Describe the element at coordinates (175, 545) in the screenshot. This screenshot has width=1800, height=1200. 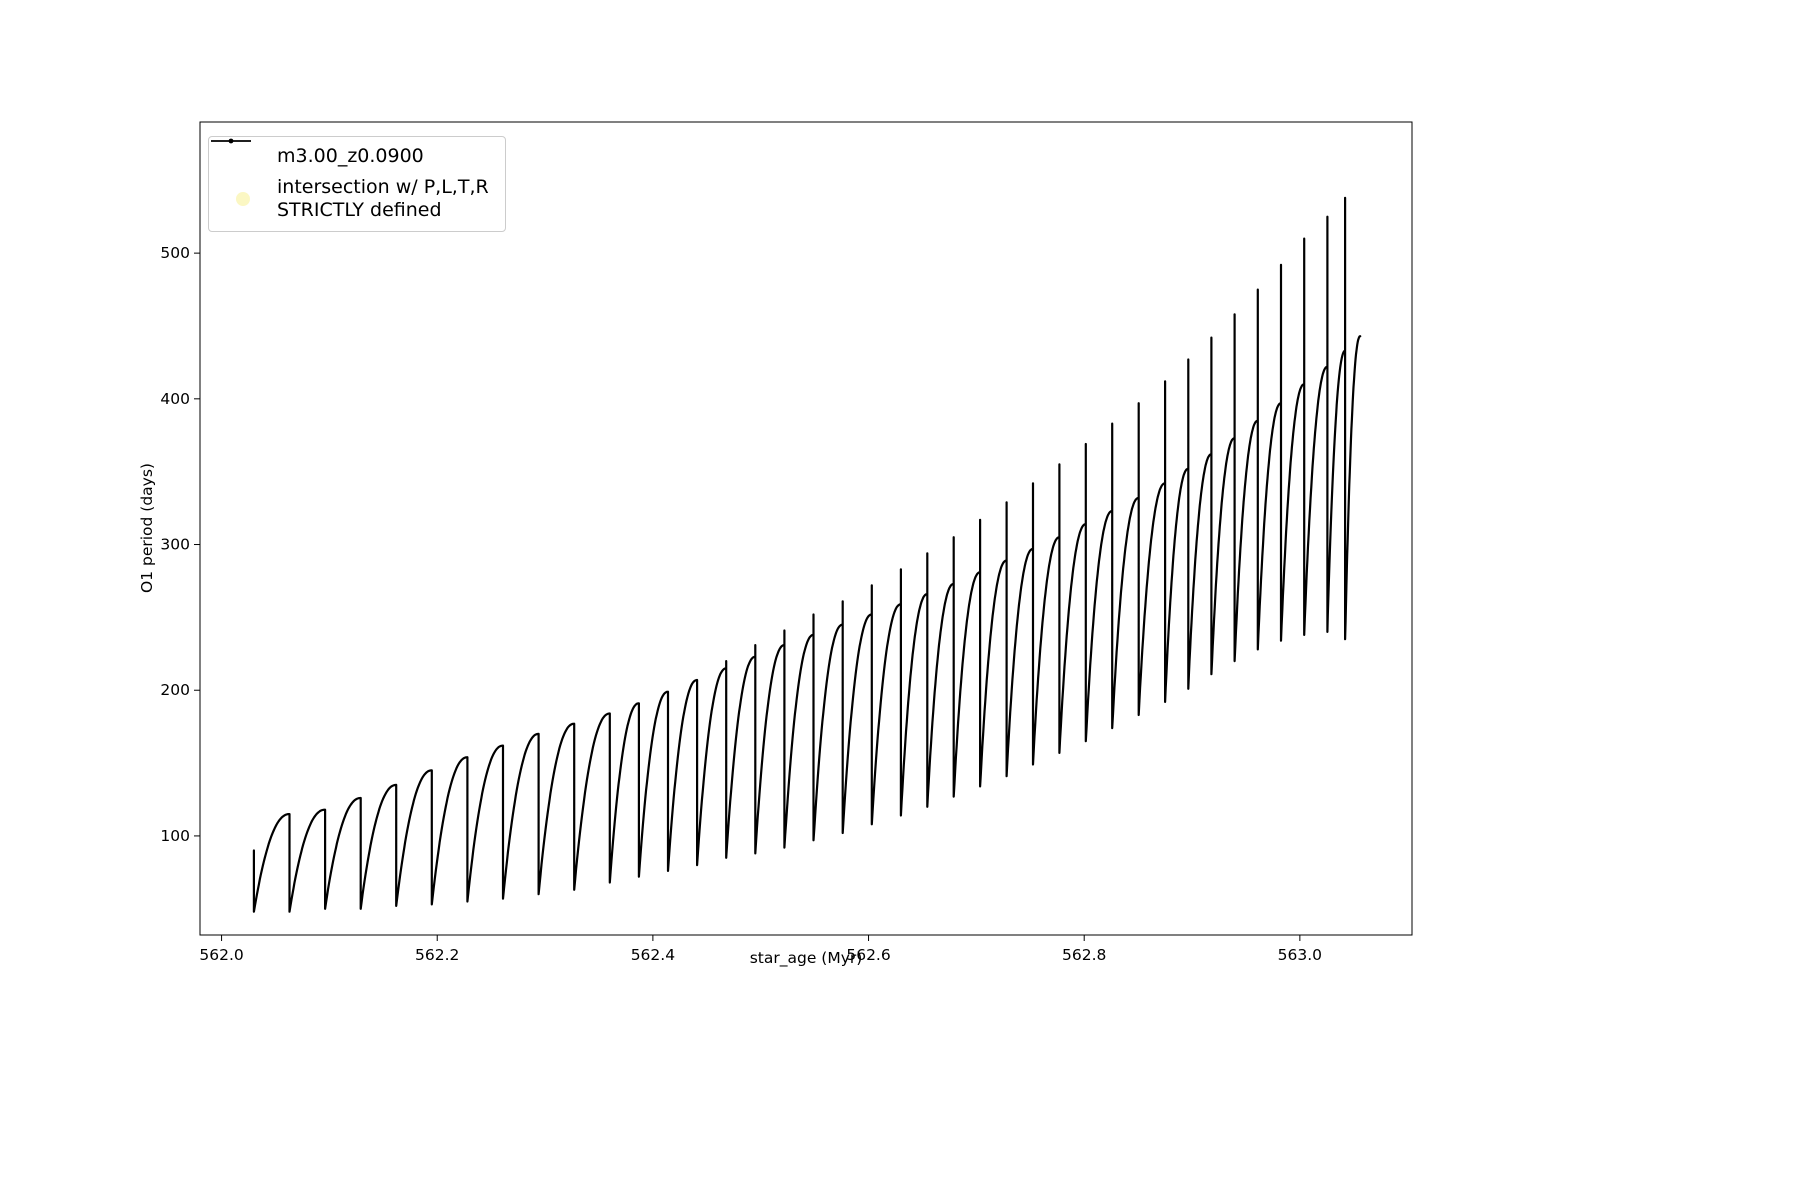
I see `y-tick-label: 300` at that location.